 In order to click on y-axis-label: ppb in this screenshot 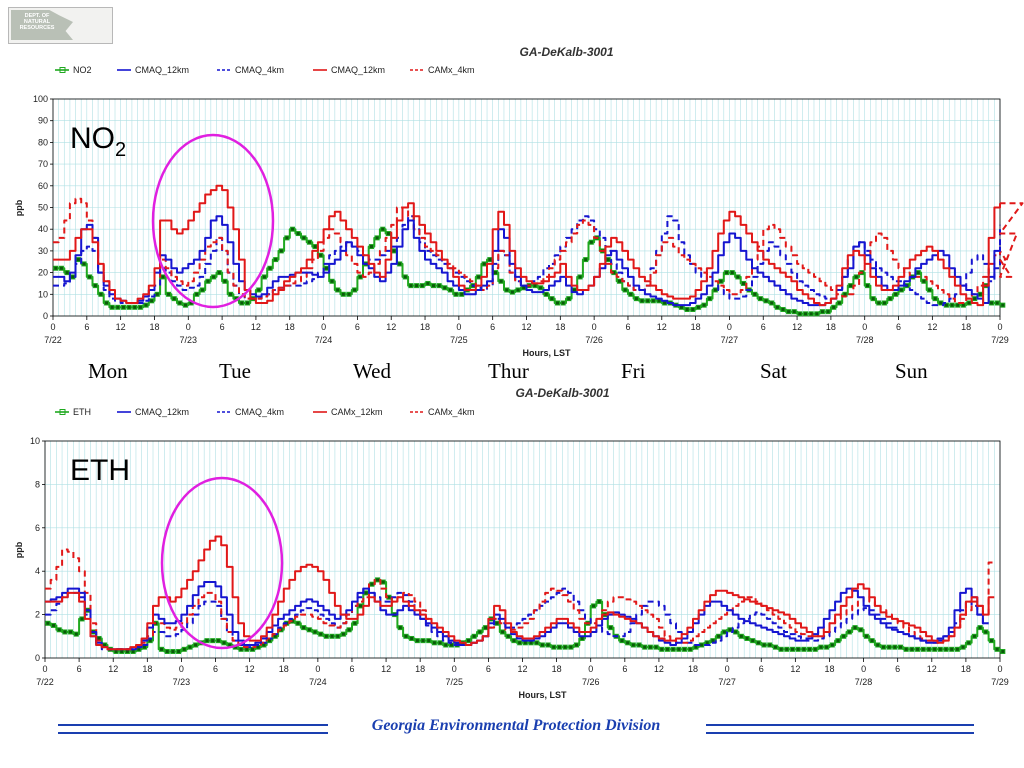, I will do `click(19, 207)`.